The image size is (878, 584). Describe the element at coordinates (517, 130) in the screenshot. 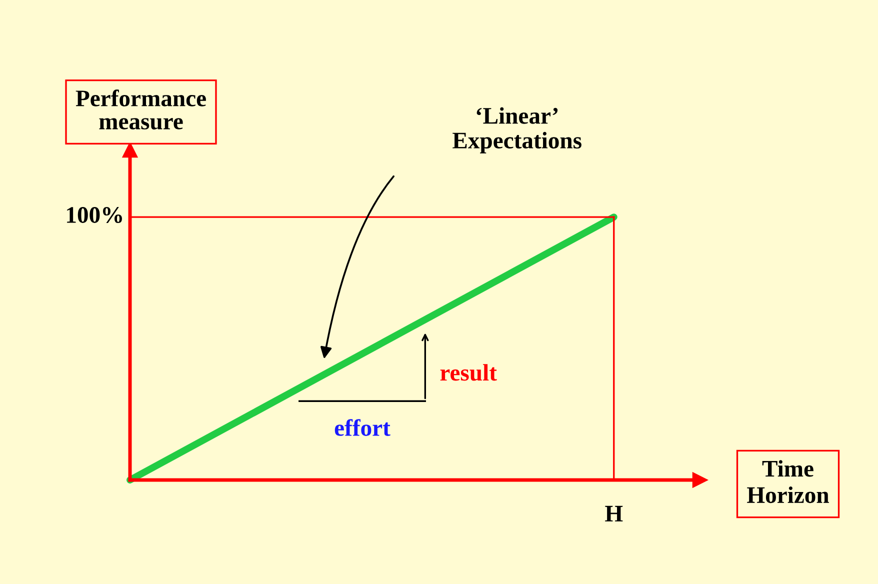

I see `text: ‘Linear’ Expectations` at that location.